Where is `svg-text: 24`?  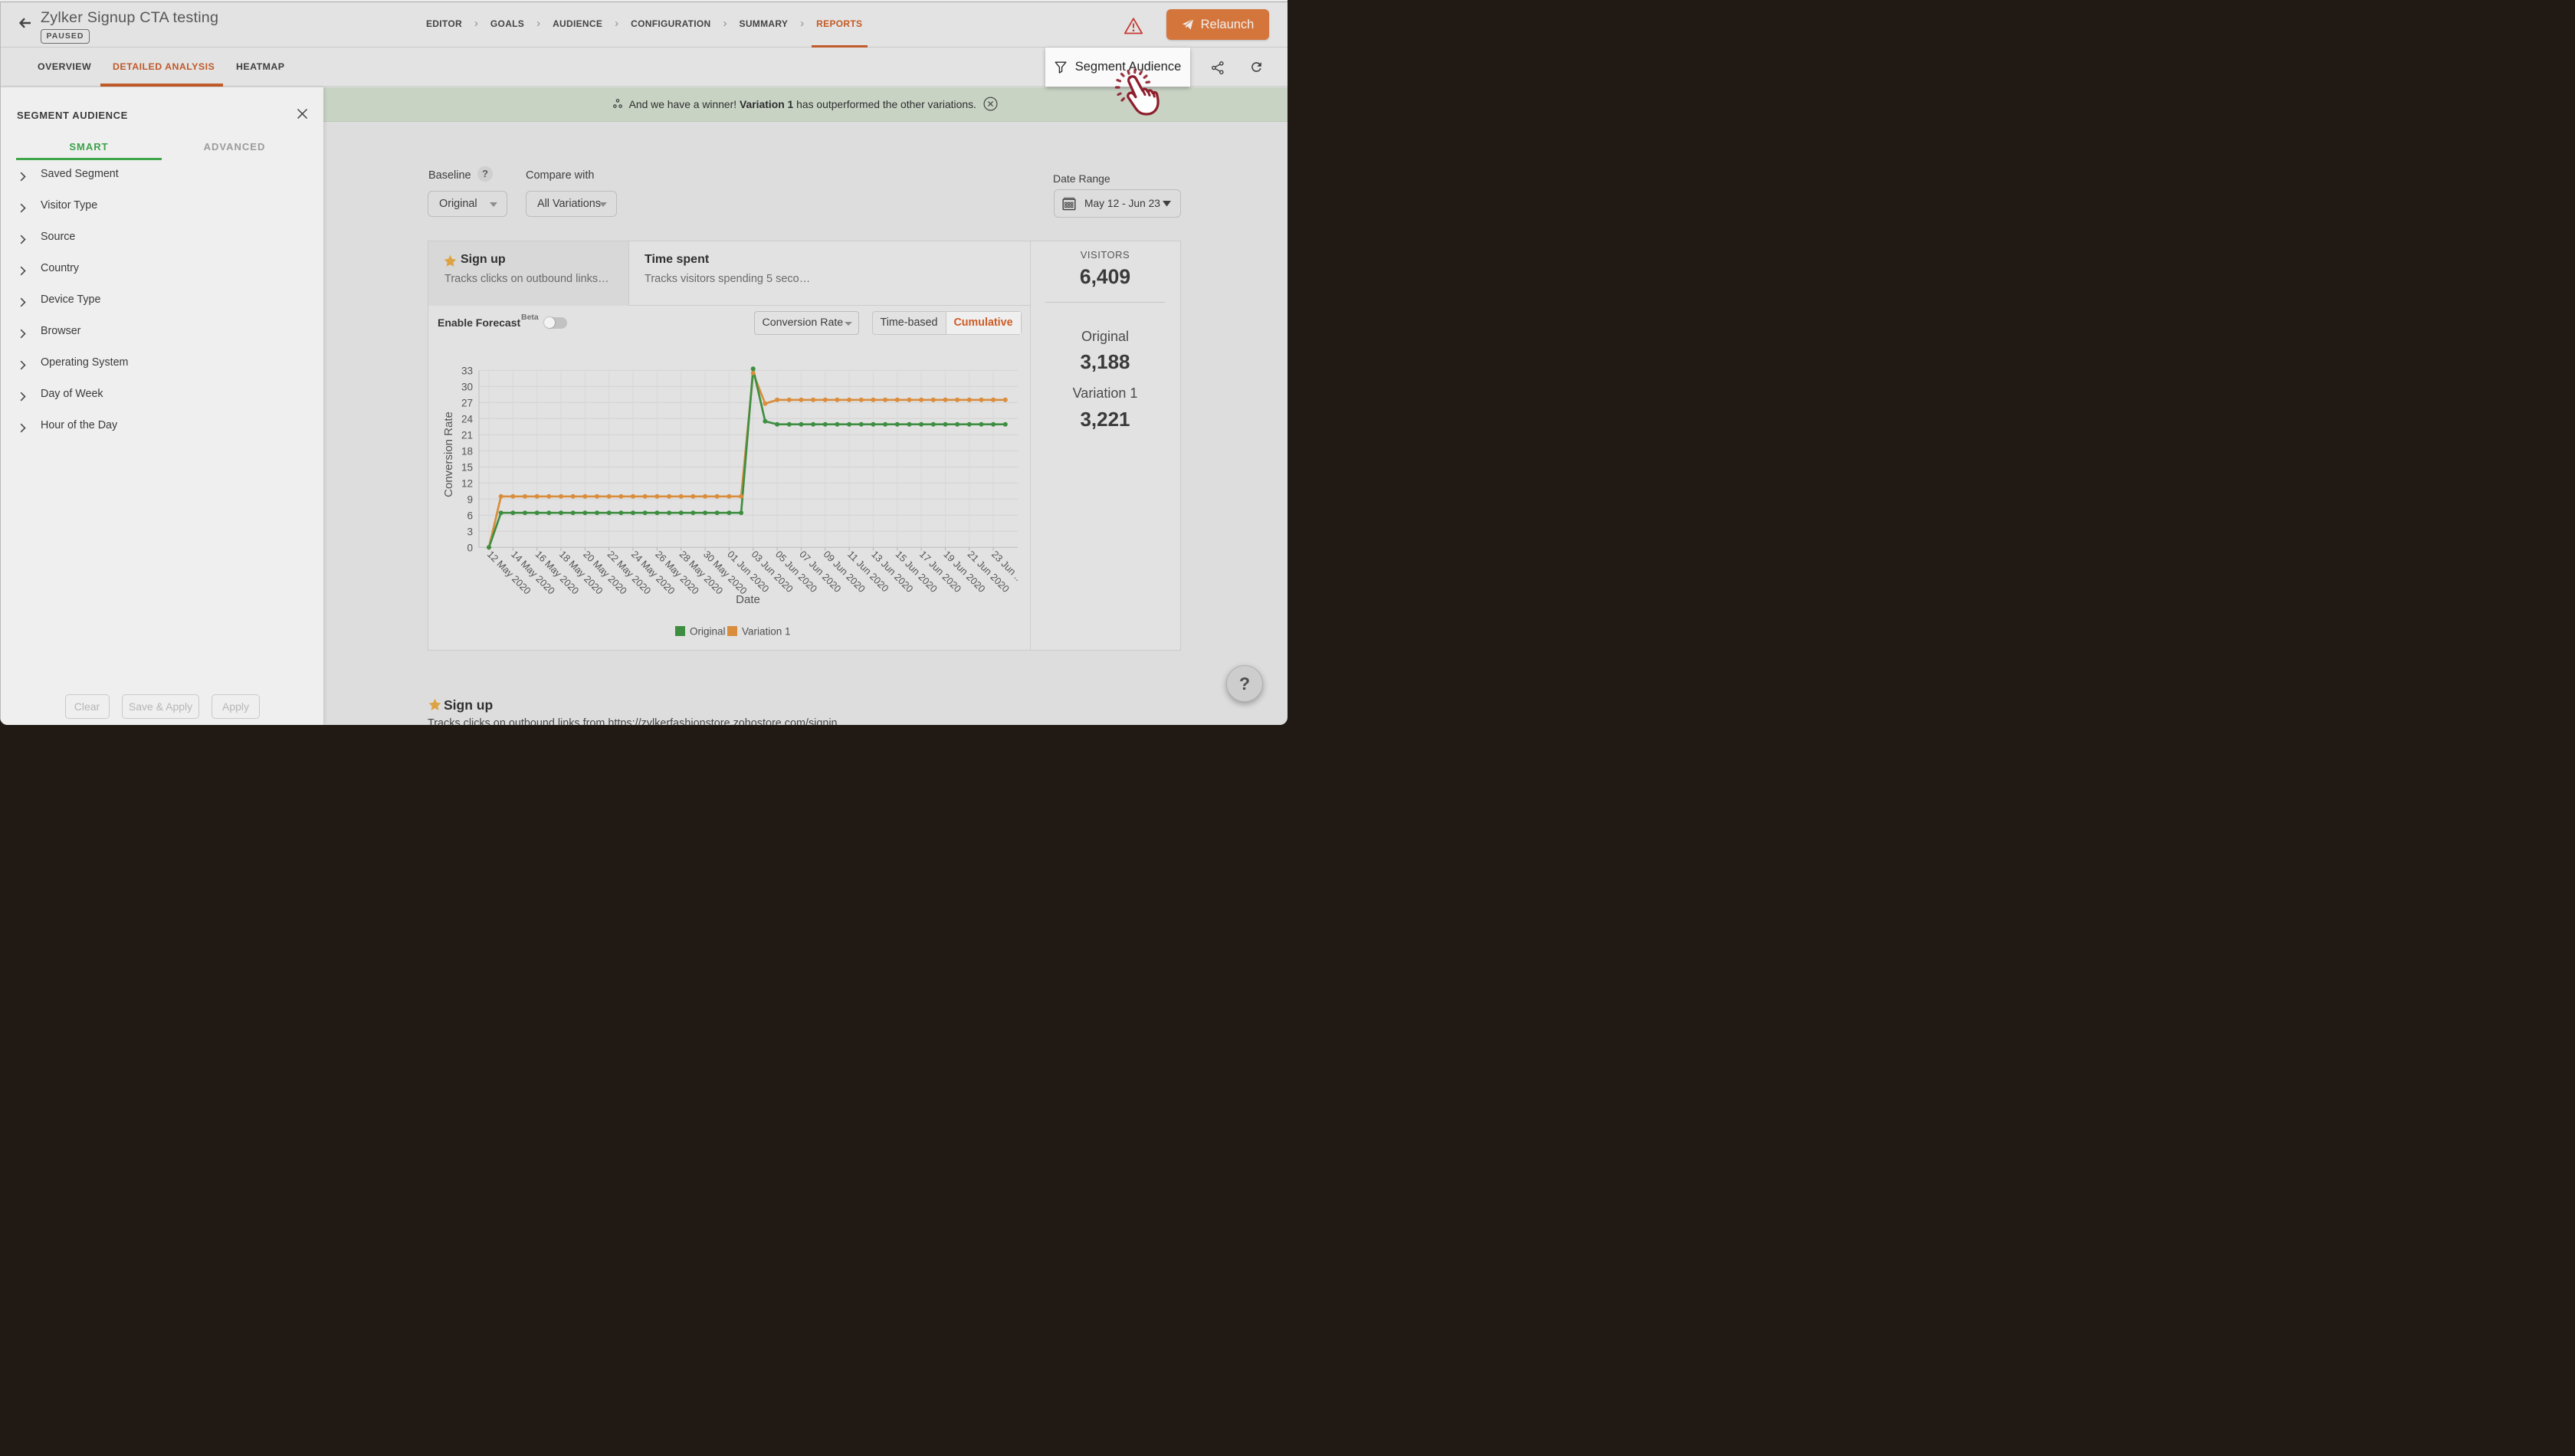
svg-text: 24 is located at coordinates (467, 419).